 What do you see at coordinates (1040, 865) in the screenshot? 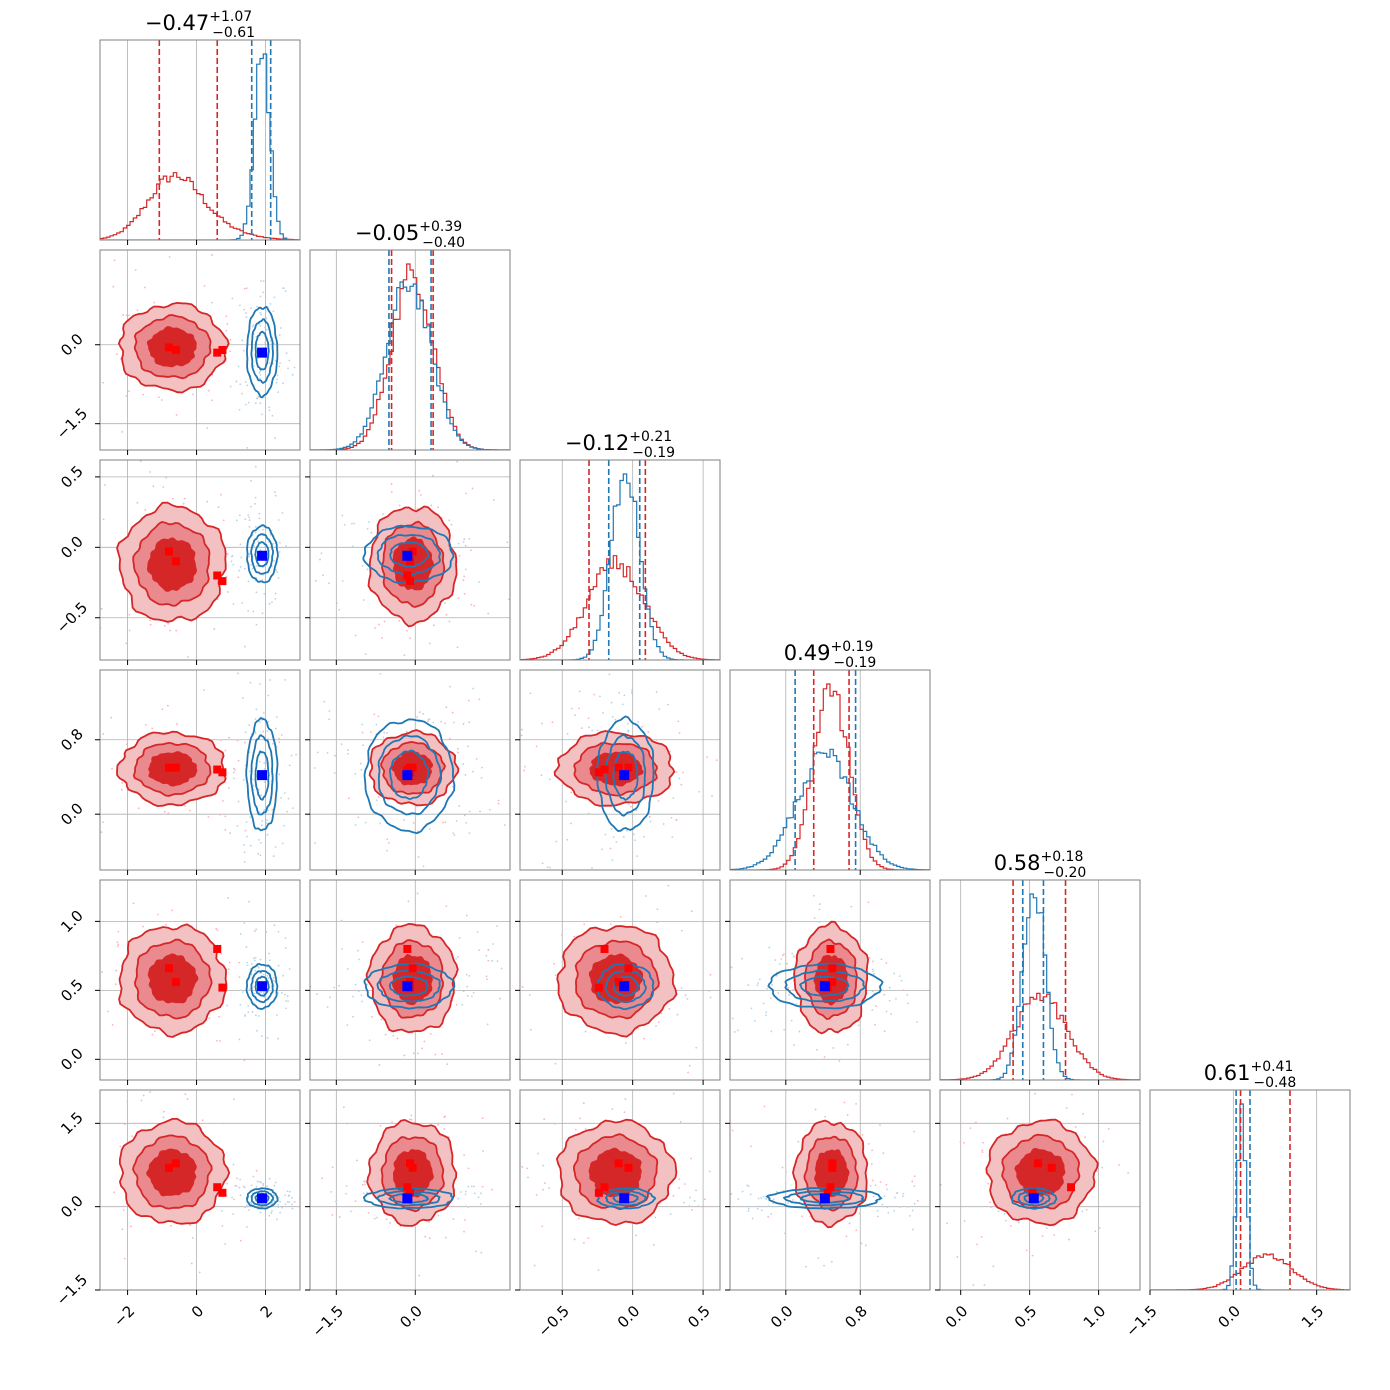
I see `param-title-4: 0.58+0.18 −0.20` at bounding box center [1040, 865].